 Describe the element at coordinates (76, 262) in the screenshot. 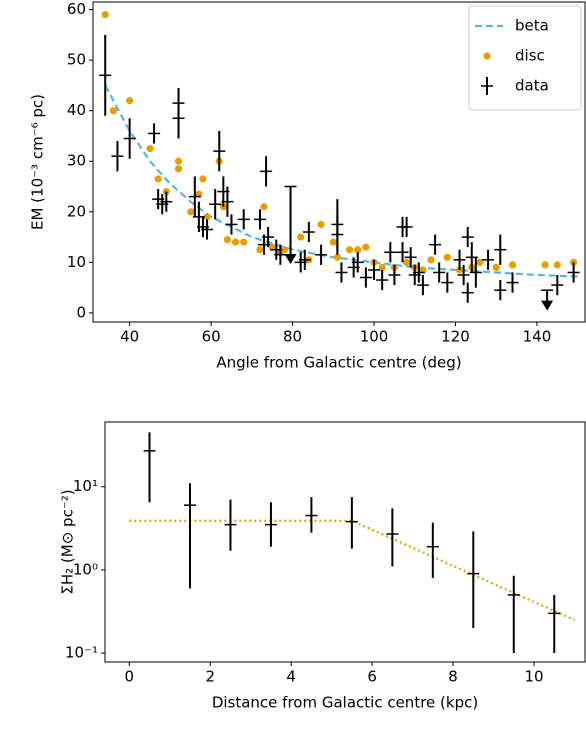

I see `y-tick-label: 10` at that location.